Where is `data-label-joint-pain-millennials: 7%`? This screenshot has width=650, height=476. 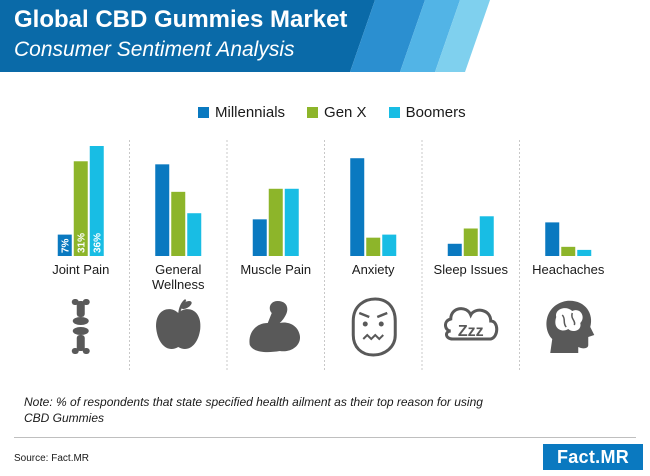
data-label-joint-pain-millennials: 7% is located at coordinates (65, 245).